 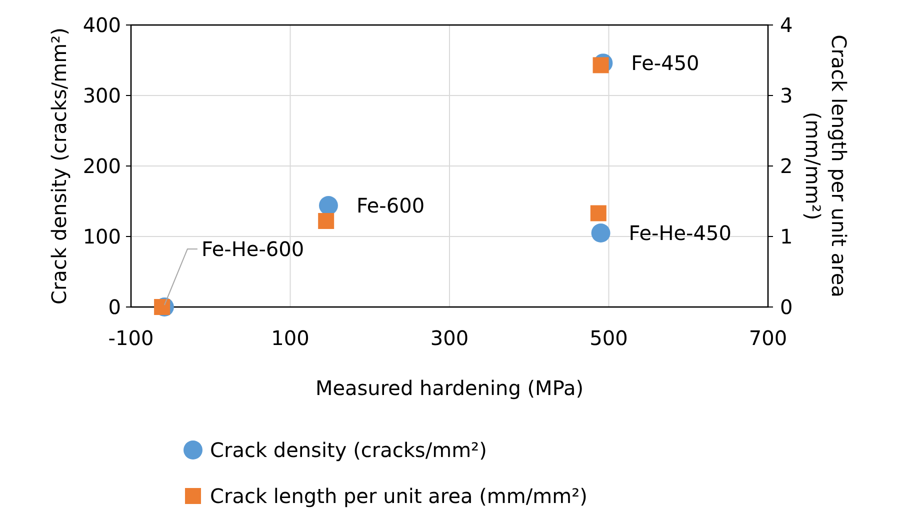 What do you see at coordinates (101, 166) in the screenshot?
I see `y-tick-label: 200` at bounding box center [101, 166].